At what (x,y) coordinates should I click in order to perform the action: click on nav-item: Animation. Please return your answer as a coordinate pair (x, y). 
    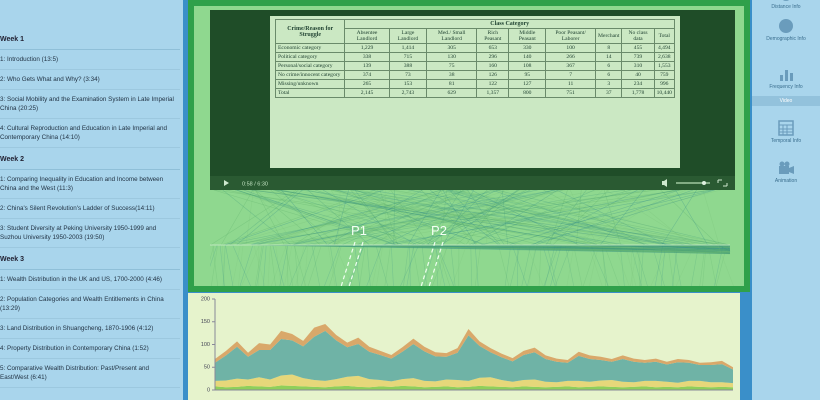
    Looking at the image, I should click on (786, 170).